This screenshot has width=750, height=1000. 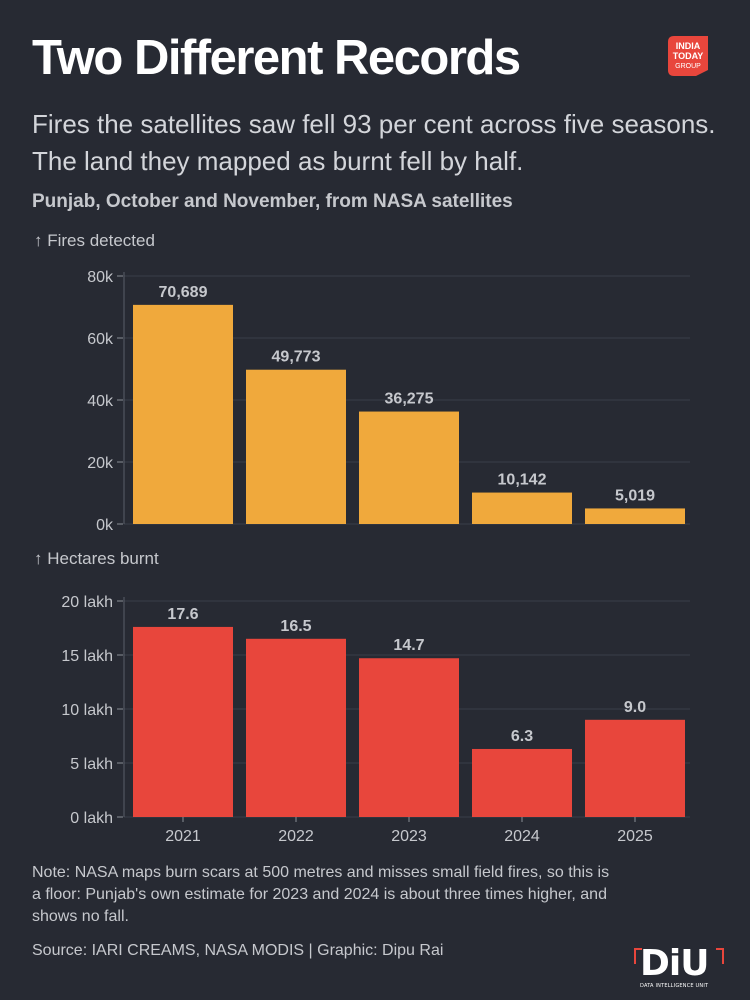 What do you see at coordinates (296, 446) in the screenshot?
I see `fires-bar-2022` at bounding box center [296, 446].